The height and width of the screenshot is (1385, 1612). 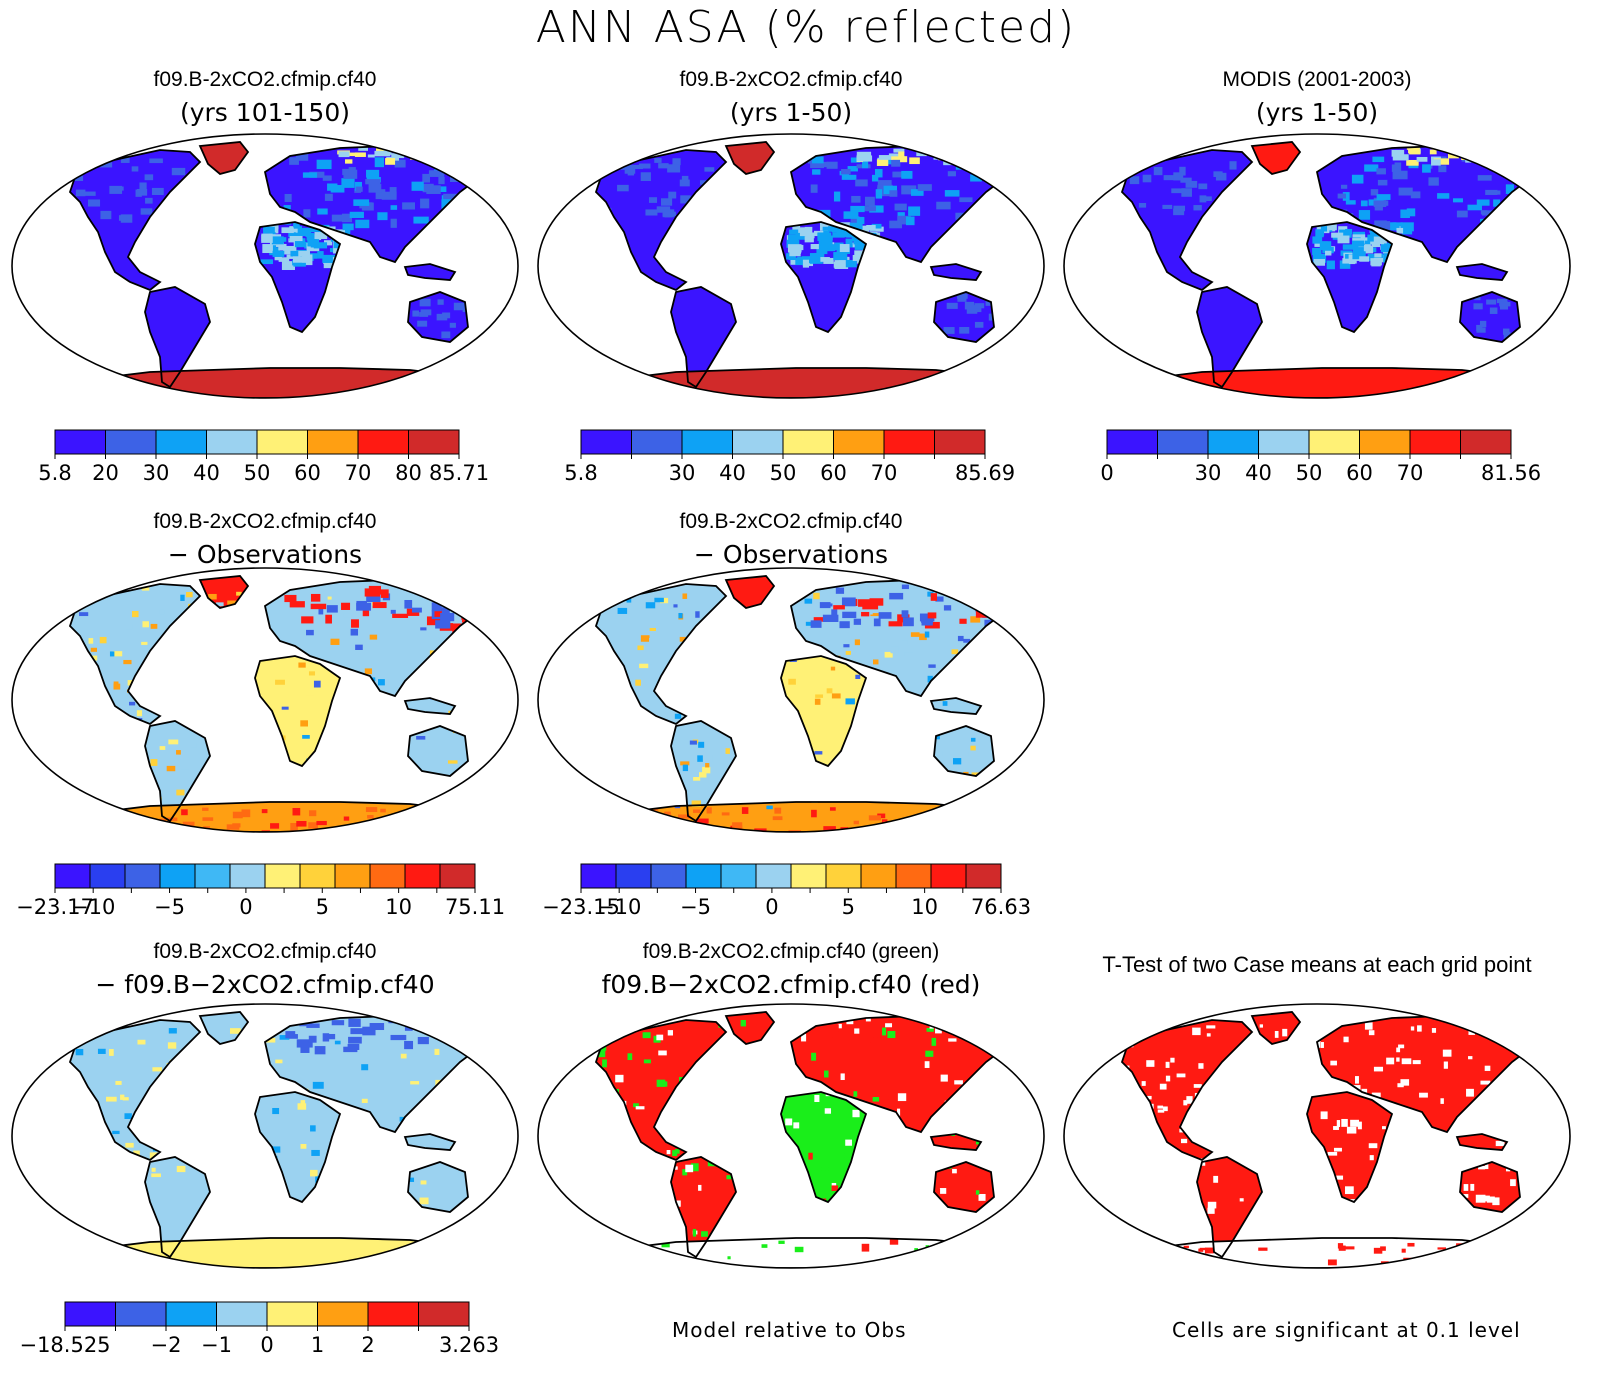 What do you see at coordinates (264, 112) in the screenshot?
I see `panel-subtitle: (yrs 101-150)` at bounding box center [264, 112].